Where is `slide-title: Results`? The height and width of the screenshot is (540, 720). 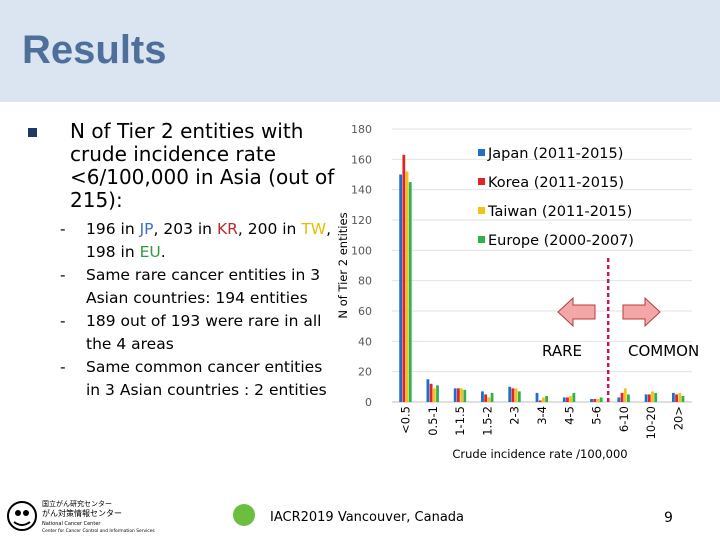 slide-title: Results is located at coordinates (94, 50).